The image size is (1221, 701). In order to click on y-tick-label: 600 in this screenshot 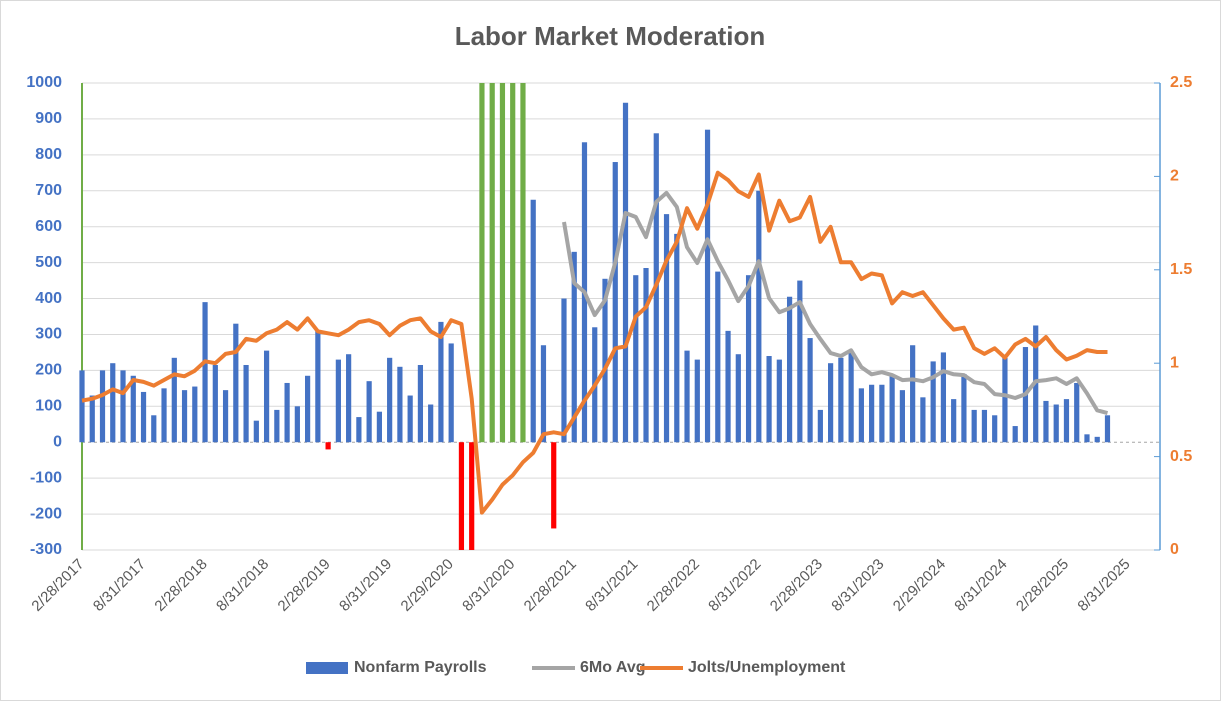, I will do `click(48, 226)`.